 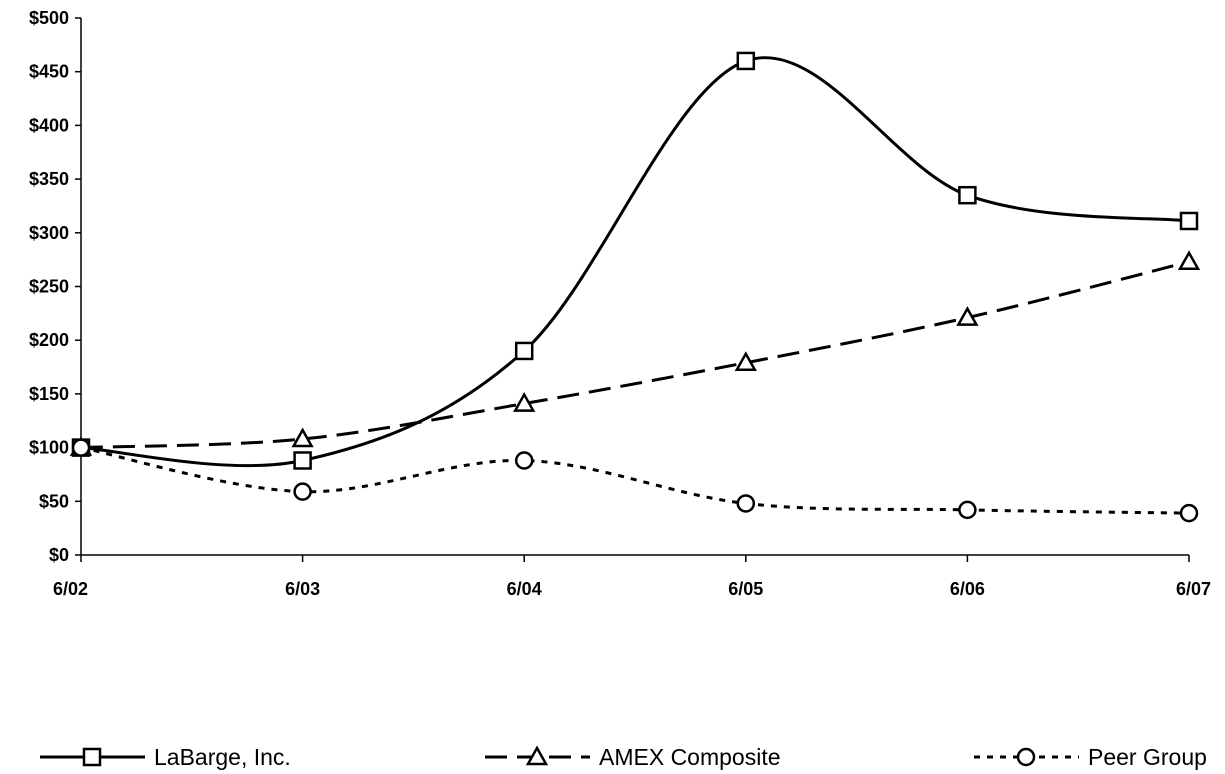 I want to click on y-tick-label: $150, so click(x=49, y=394).